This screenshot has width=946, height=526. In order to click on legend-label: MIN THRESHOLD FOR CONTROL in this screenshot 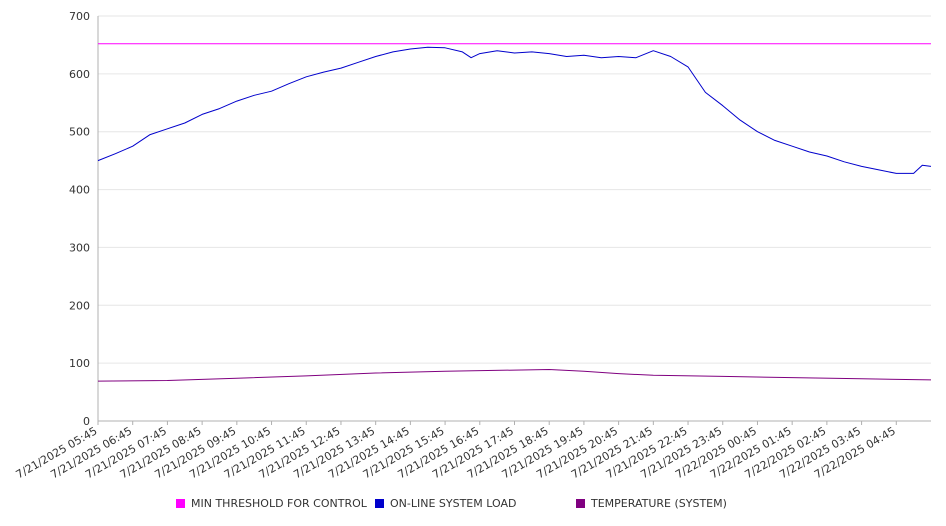, I will do `click(279, 503)`.